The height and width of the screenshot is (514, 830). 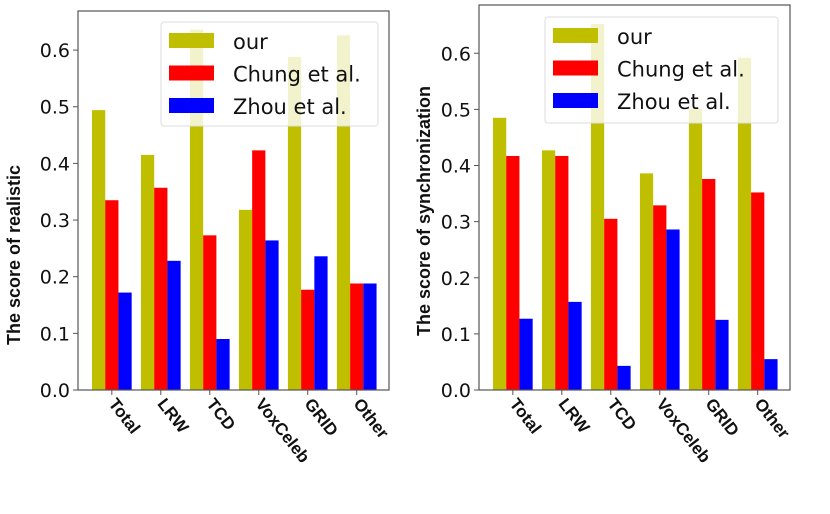 What do you see at coordinates (744, 224) in the screenshot?
I see `bar-our-other` at bounding box center [744, 224].